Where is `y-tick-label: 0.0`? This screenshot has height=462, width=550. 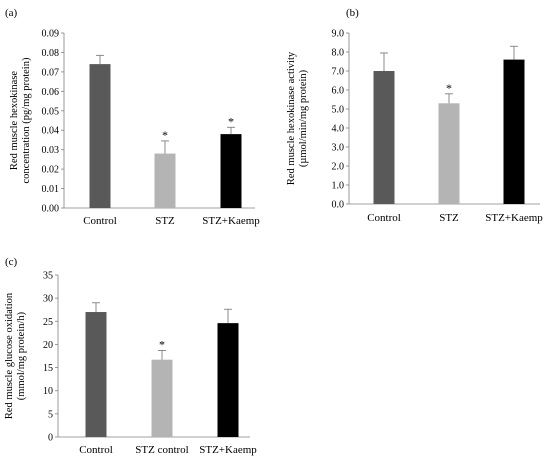
y-tick-label: 0.0 is located at coordinates (338, 205).